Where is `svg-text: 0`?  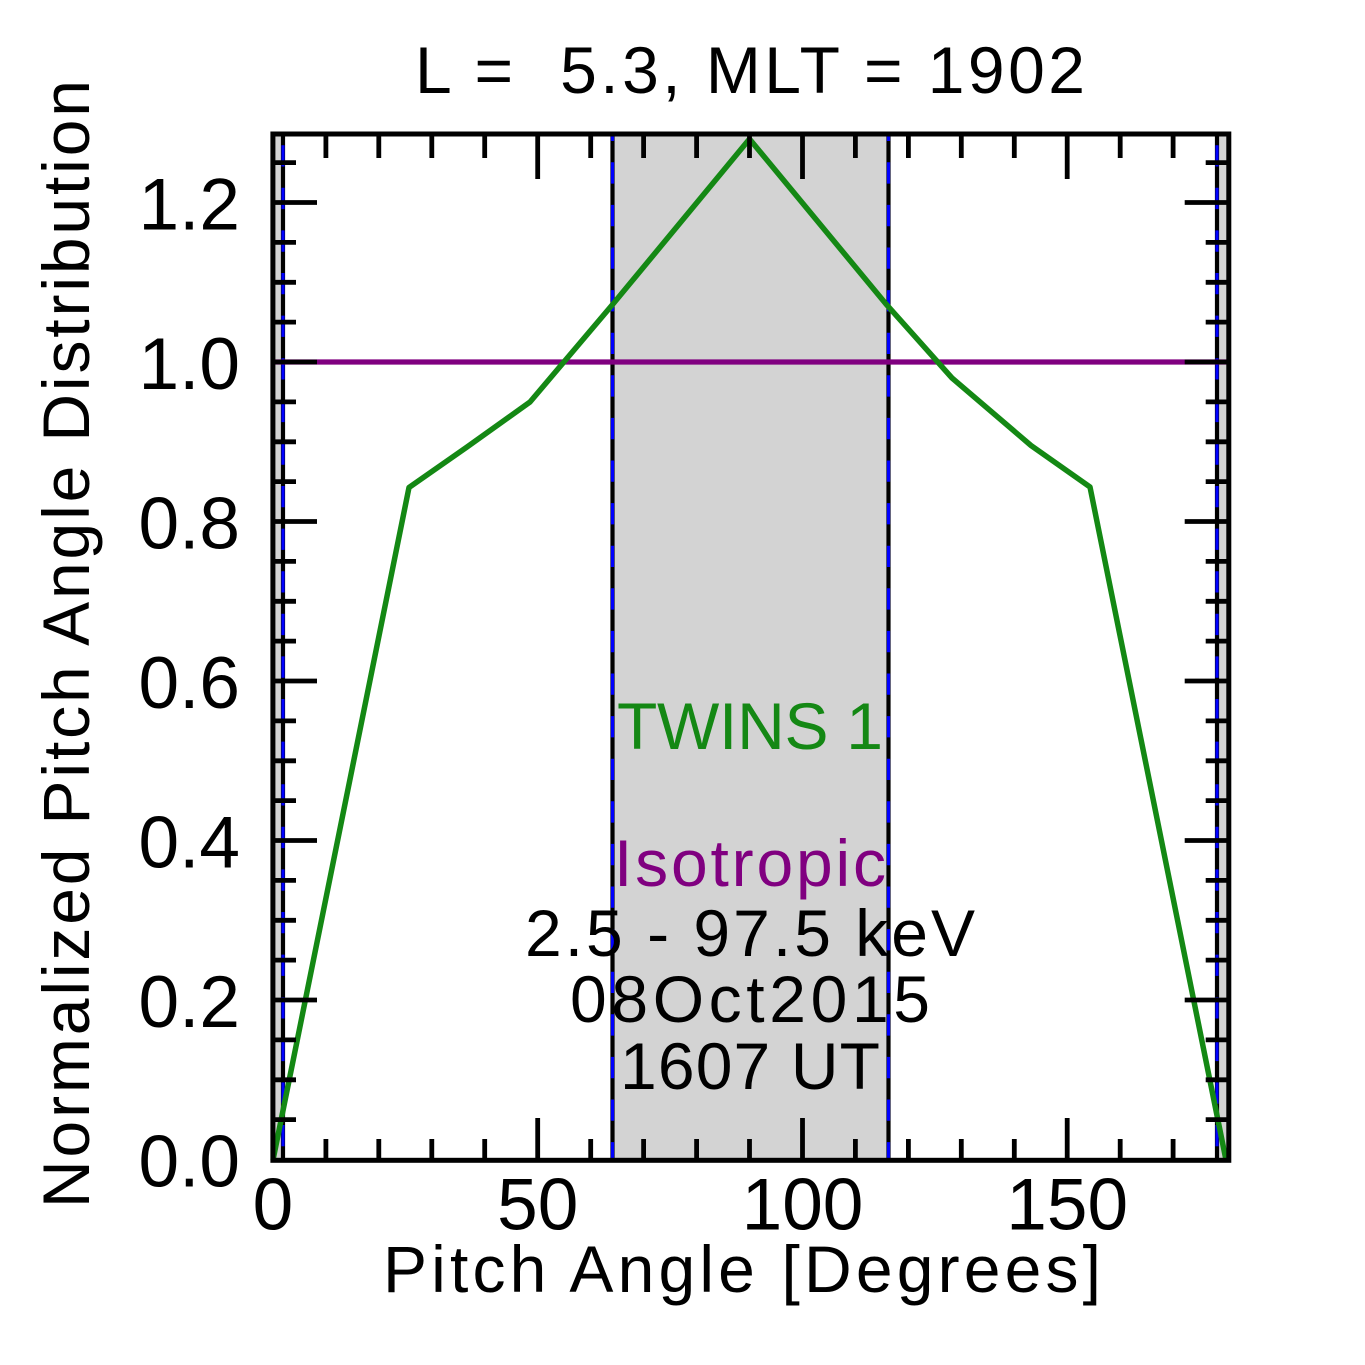 svg-text: 0 is located at coordinates (273, 1205).